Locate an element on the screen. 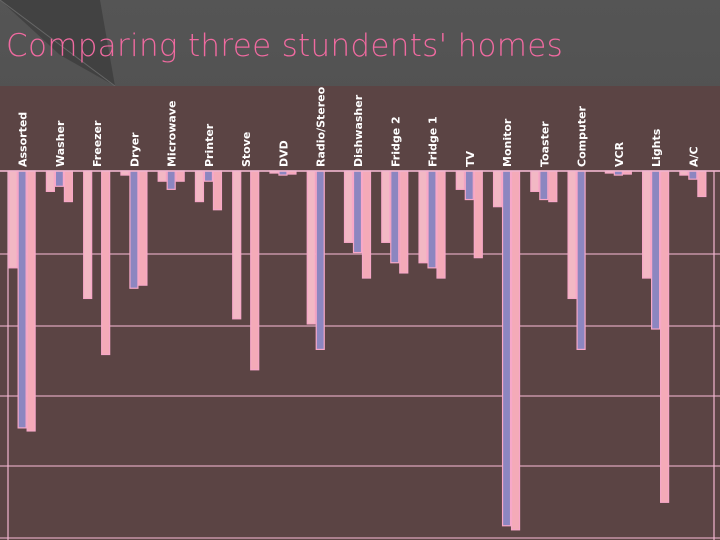  tick-label: Printer is located at coordinates (209, 145).